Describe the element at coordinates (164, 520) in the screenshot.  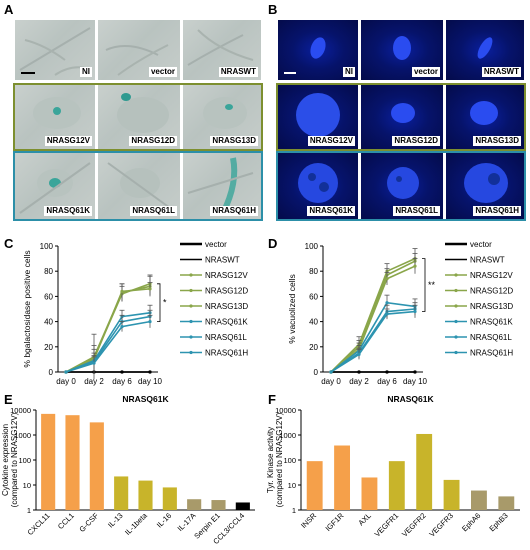
I see `x-tick-label: IL-16` at that location.